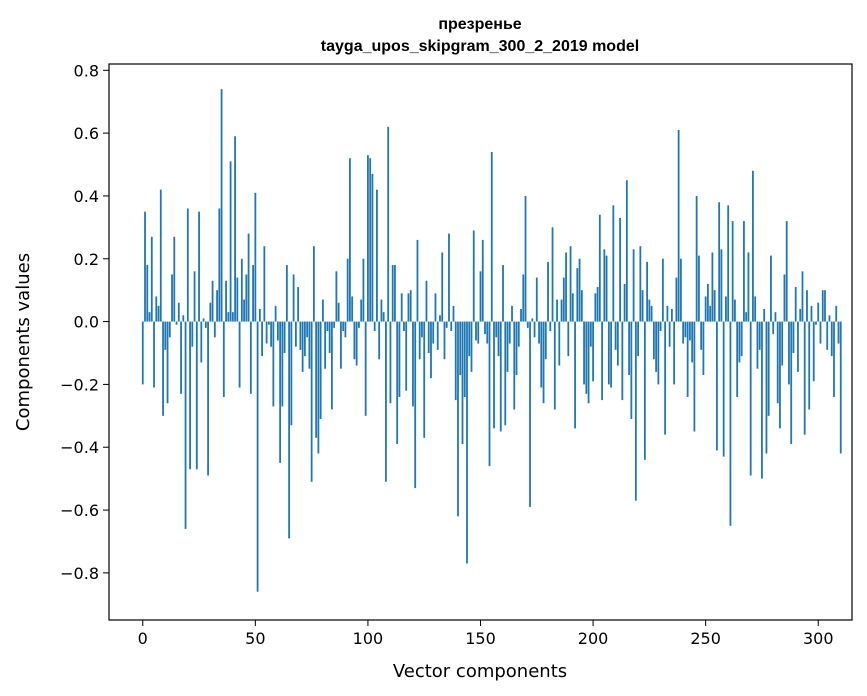  I want to click on y-tick-label: −0.8, so click(79, 573).